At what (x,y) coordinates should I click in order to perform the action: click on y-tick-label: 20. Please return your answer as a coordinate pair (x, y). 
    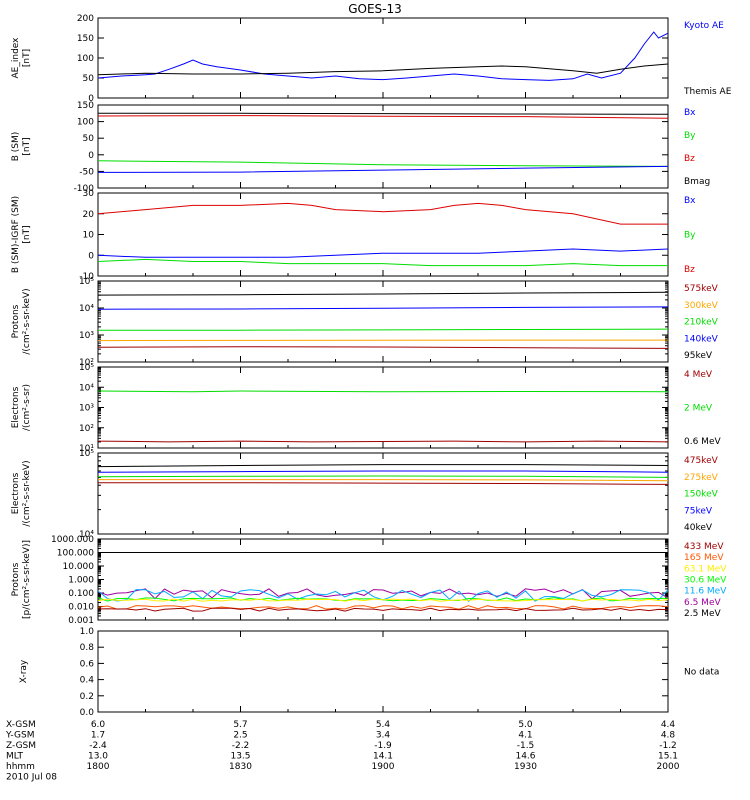
    Looking at the image, I should click on (89, 215).